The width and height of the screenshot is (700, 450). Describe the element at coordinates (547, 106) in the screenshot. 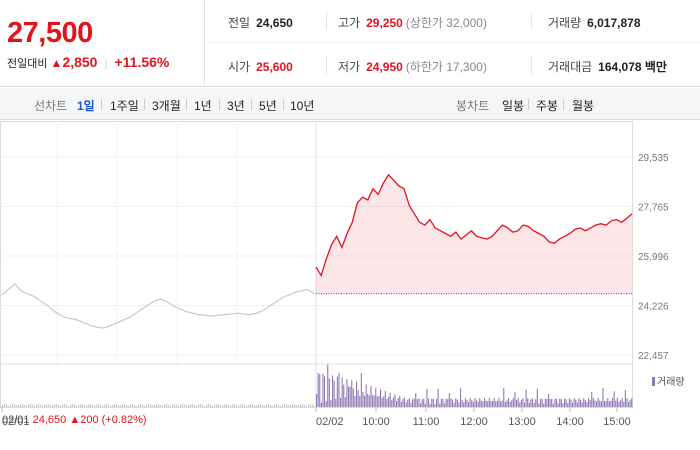

I see `tab-weekly: 주봉` at that location.